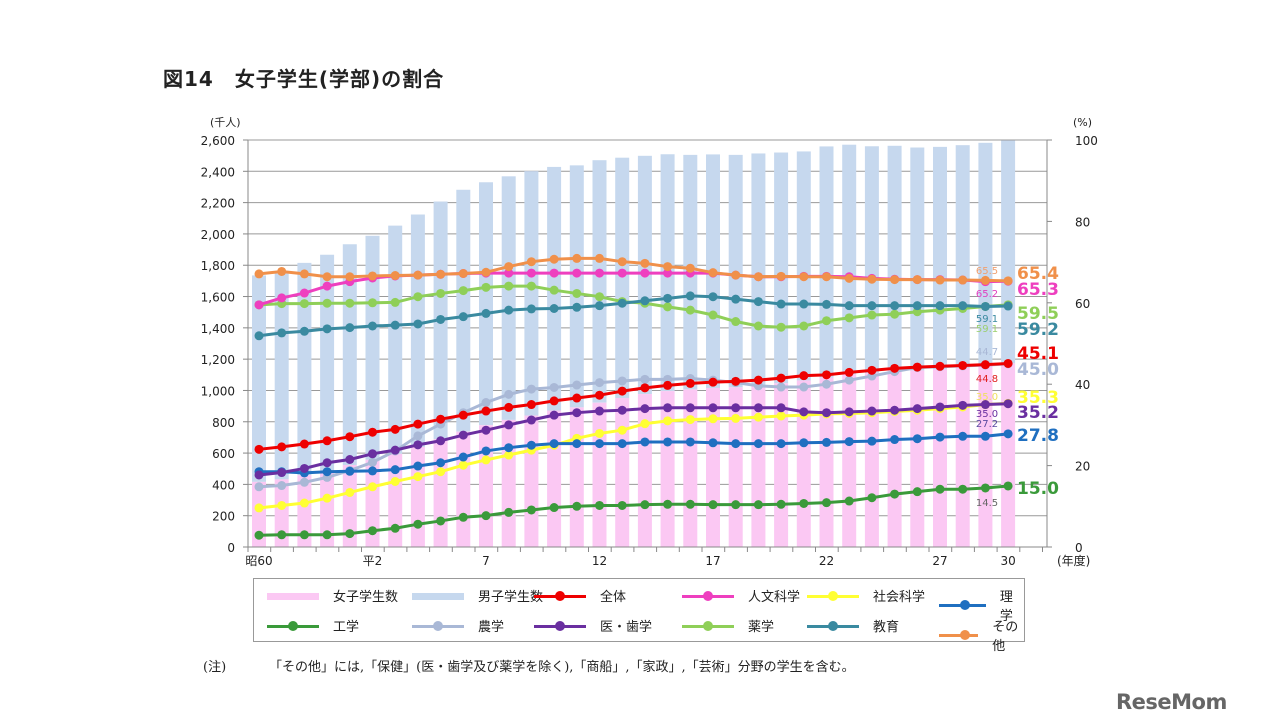 The height and width of the screenshot is (728, 1280). I want to click on left-tick-label: 1,800, so click(218, 266).